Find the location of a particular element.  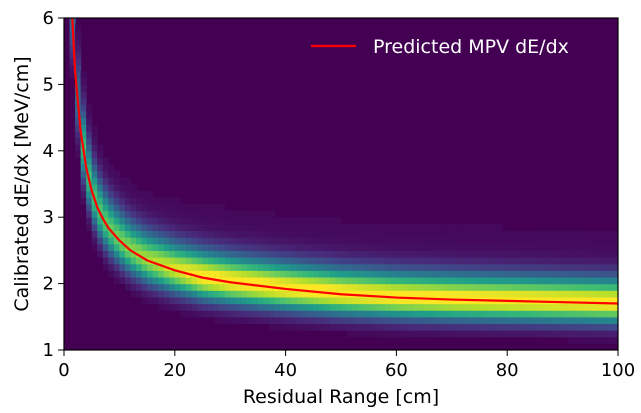

legend: Predicted MPV dE/dx is located at coordinates (440, 47).